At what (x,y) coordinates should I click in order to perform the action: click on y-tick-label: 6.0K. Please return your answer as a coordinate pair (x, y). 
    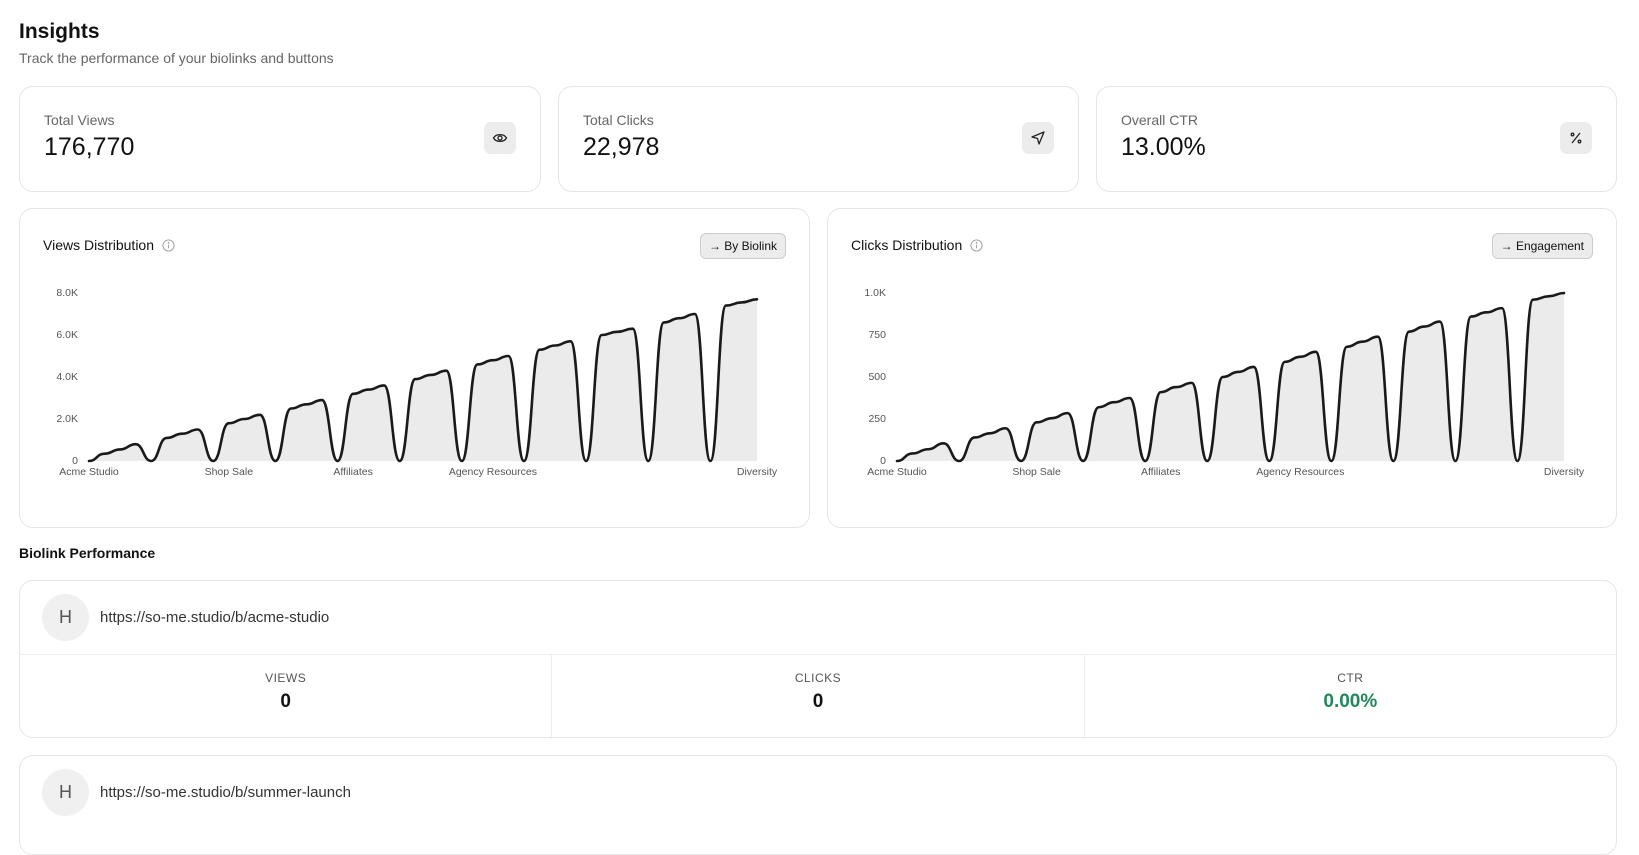
    Looking at the image, I should click on (67, 335).